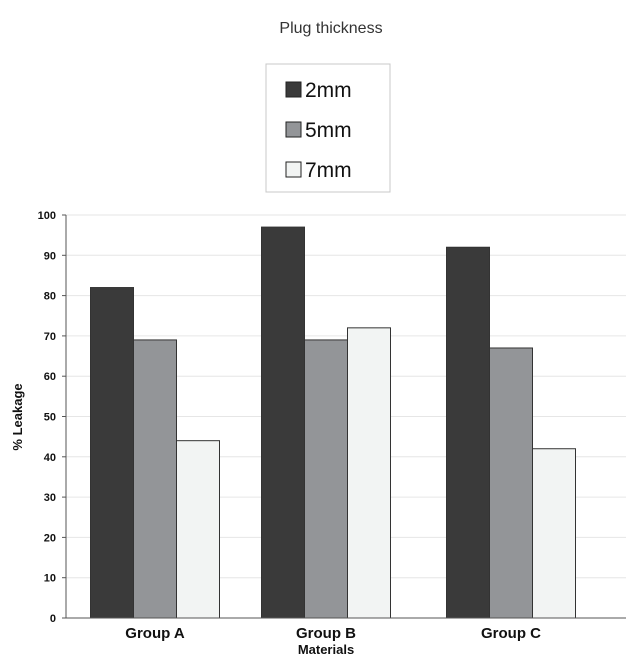 This screenshot has height=659, width=626. What do you see at coordinates (326, 649) in the screenshot?
I see `x-axis-title: Materials` at bounding box center [326, 649].